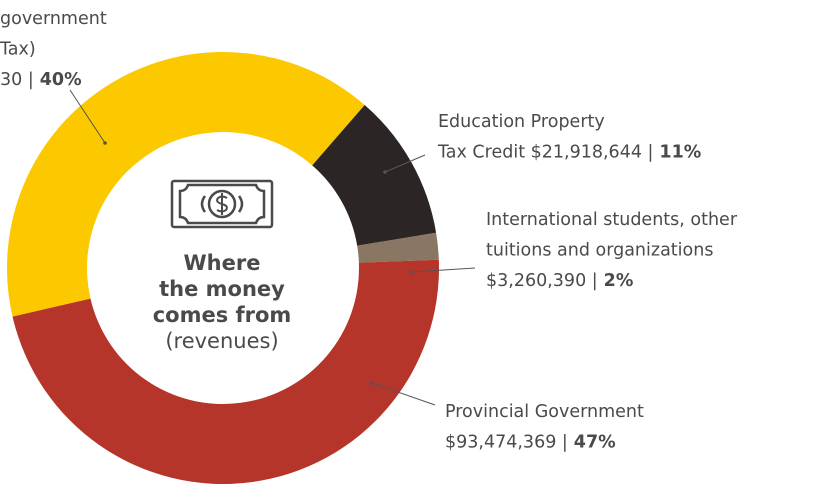  I want to click on label-text: Provincial Government, so click(544, 412).